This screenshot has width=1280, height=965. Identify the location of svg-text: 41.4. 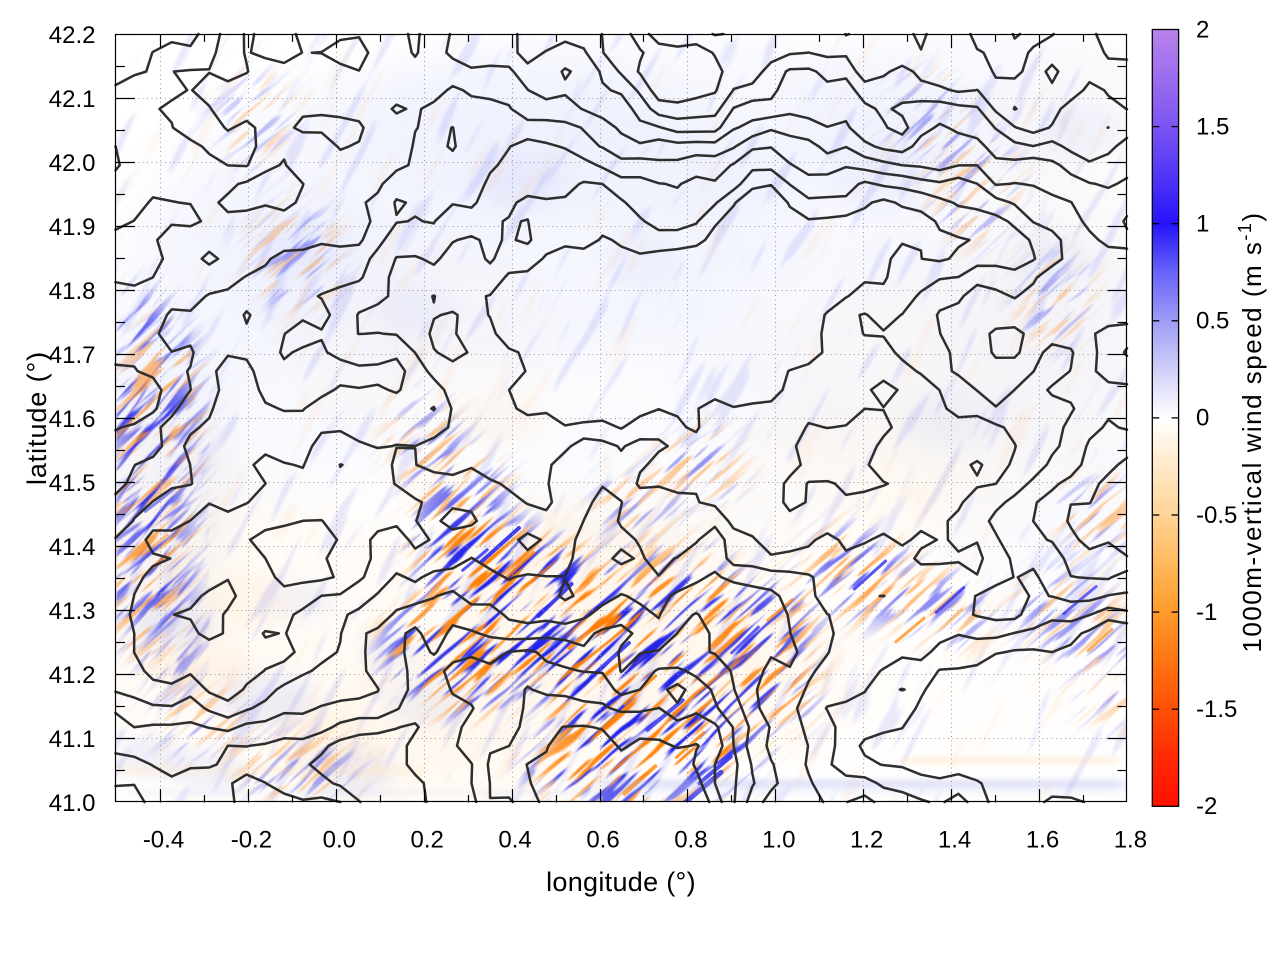
(72, 547).